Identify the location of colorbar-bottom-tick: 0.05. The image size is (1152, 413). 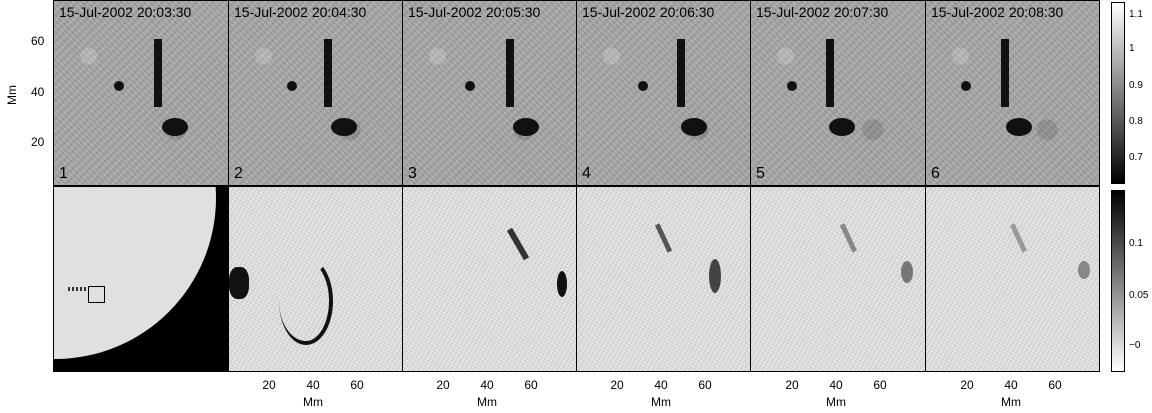
(1139, 295).